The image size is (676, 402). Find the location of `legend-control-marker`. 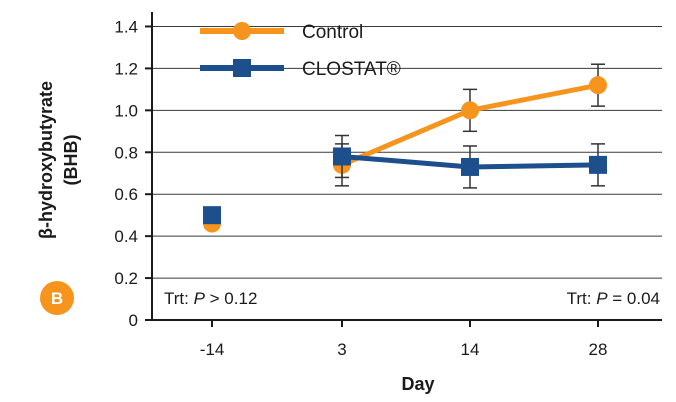

legend-control-marker is located at coordinates (242, 31).